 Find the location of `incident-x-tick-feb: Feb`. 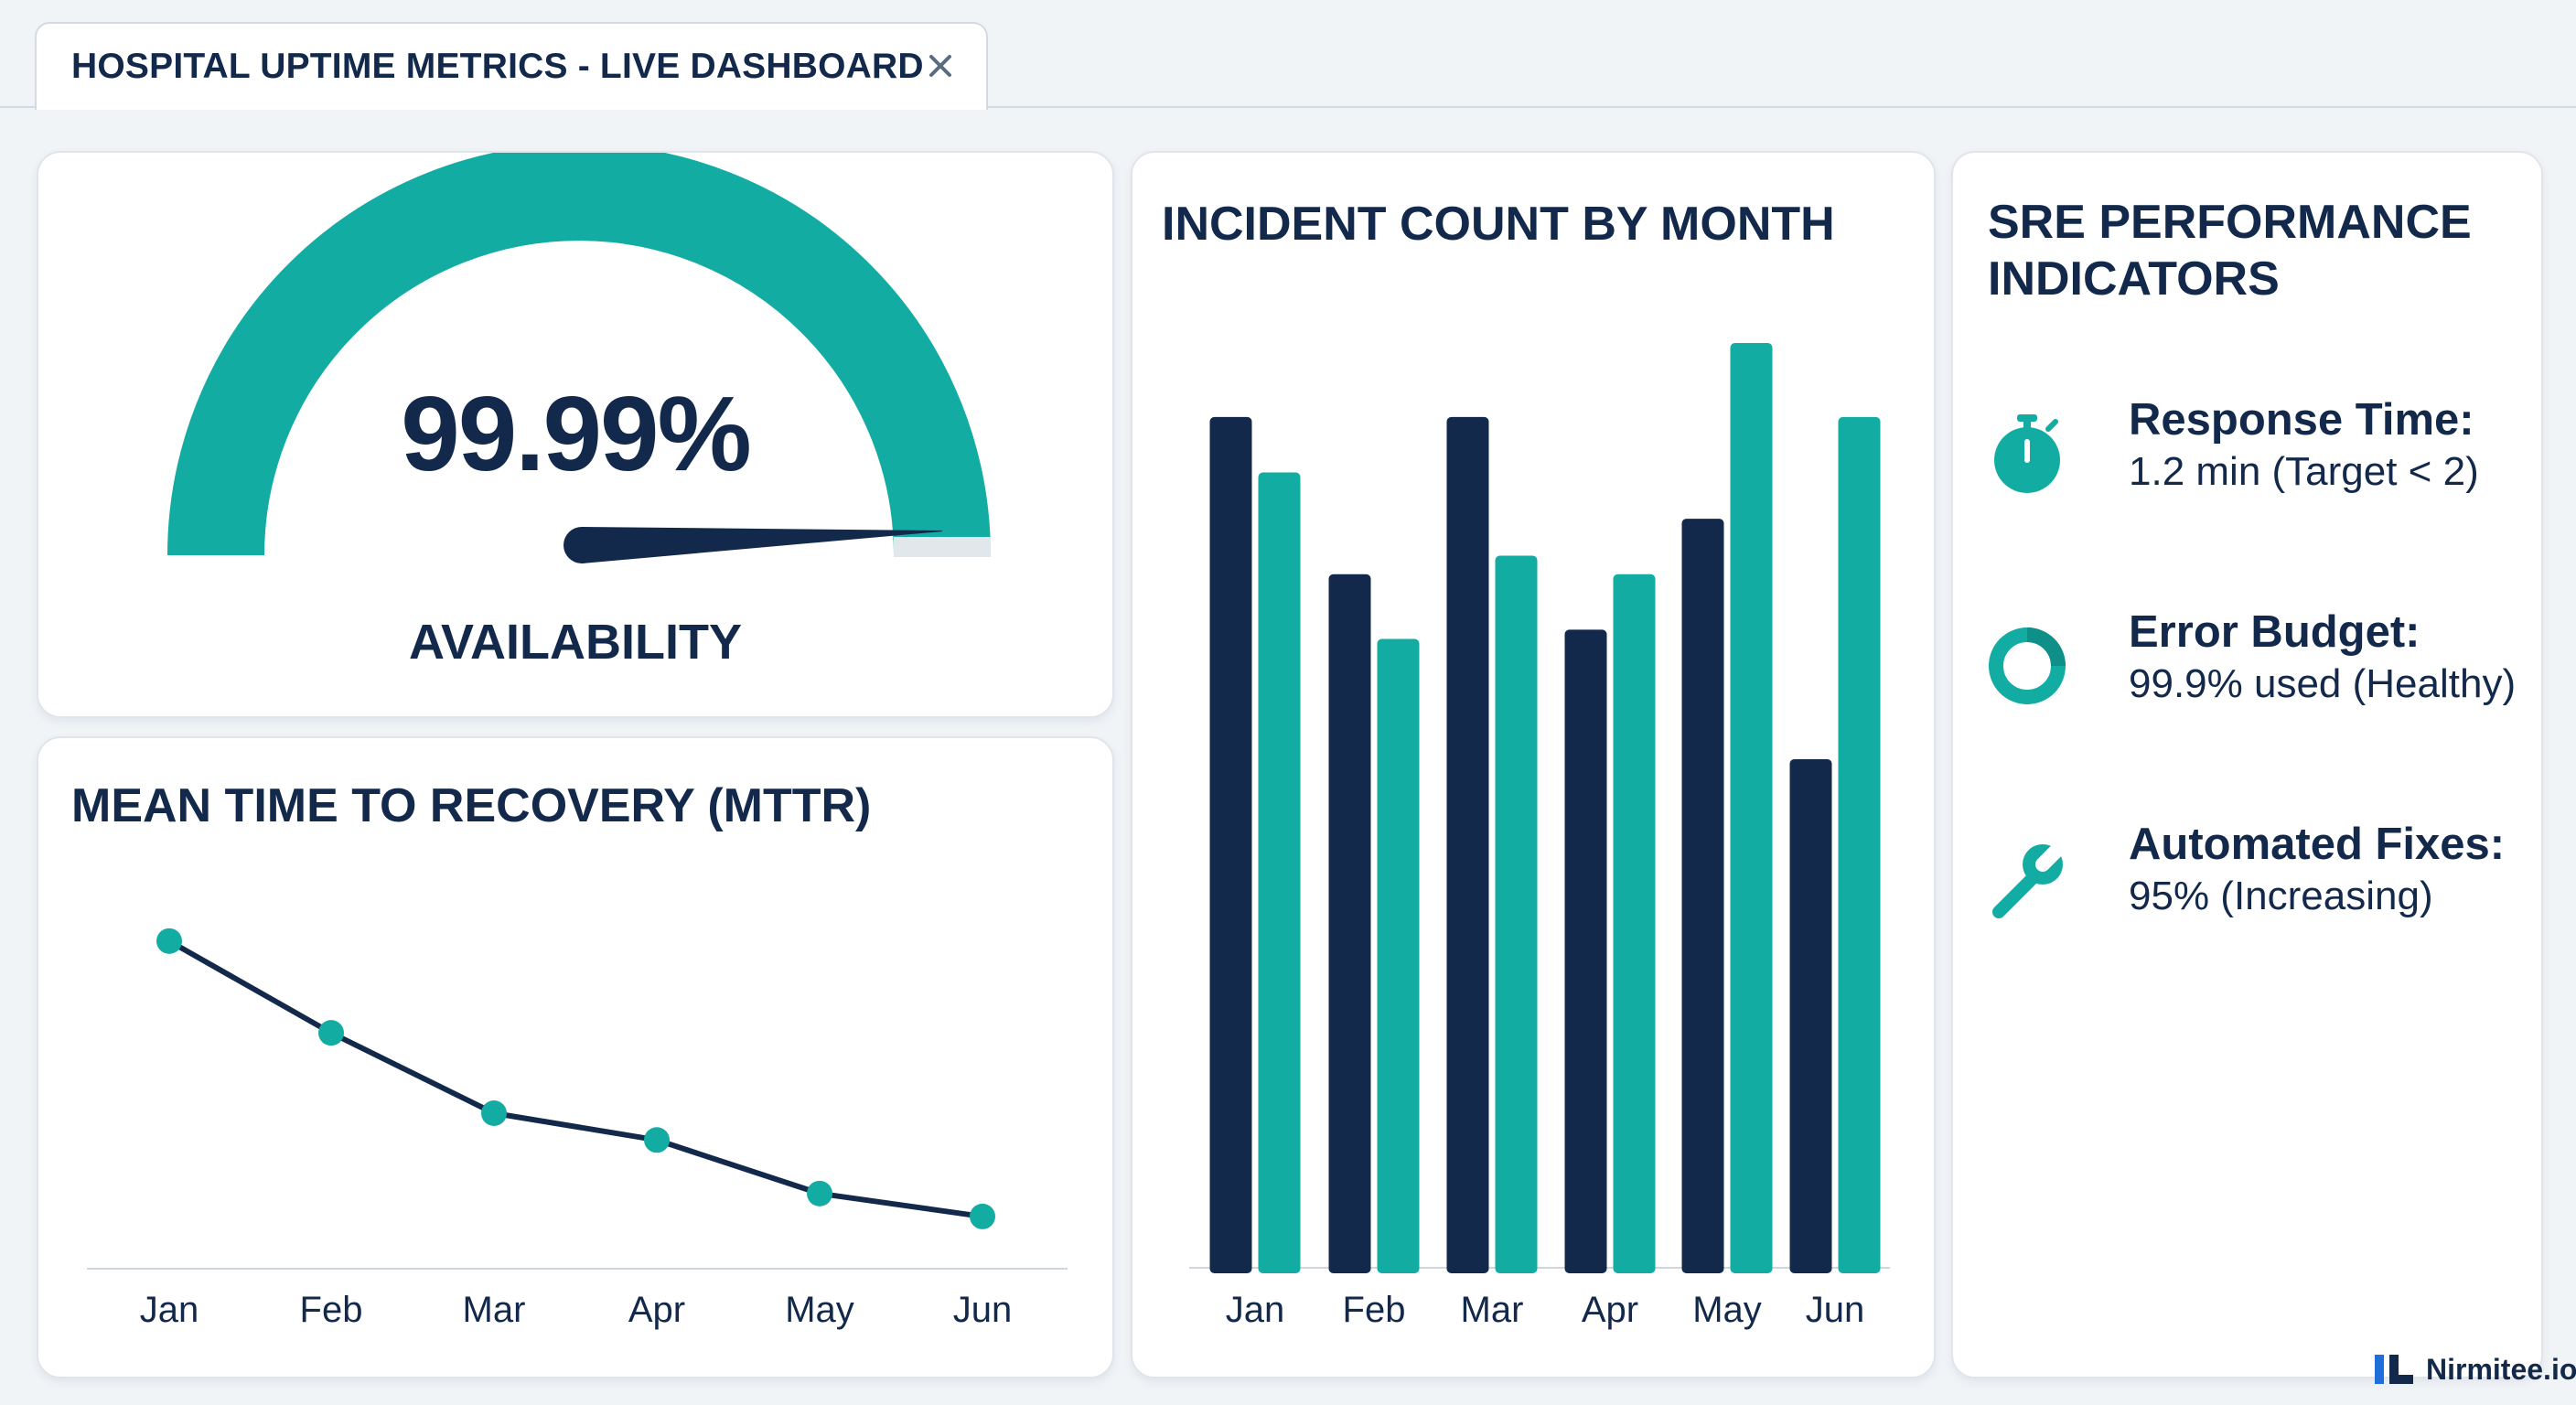

incident-x-tick-feb: Feb is located at coordinates (1375, 1310).